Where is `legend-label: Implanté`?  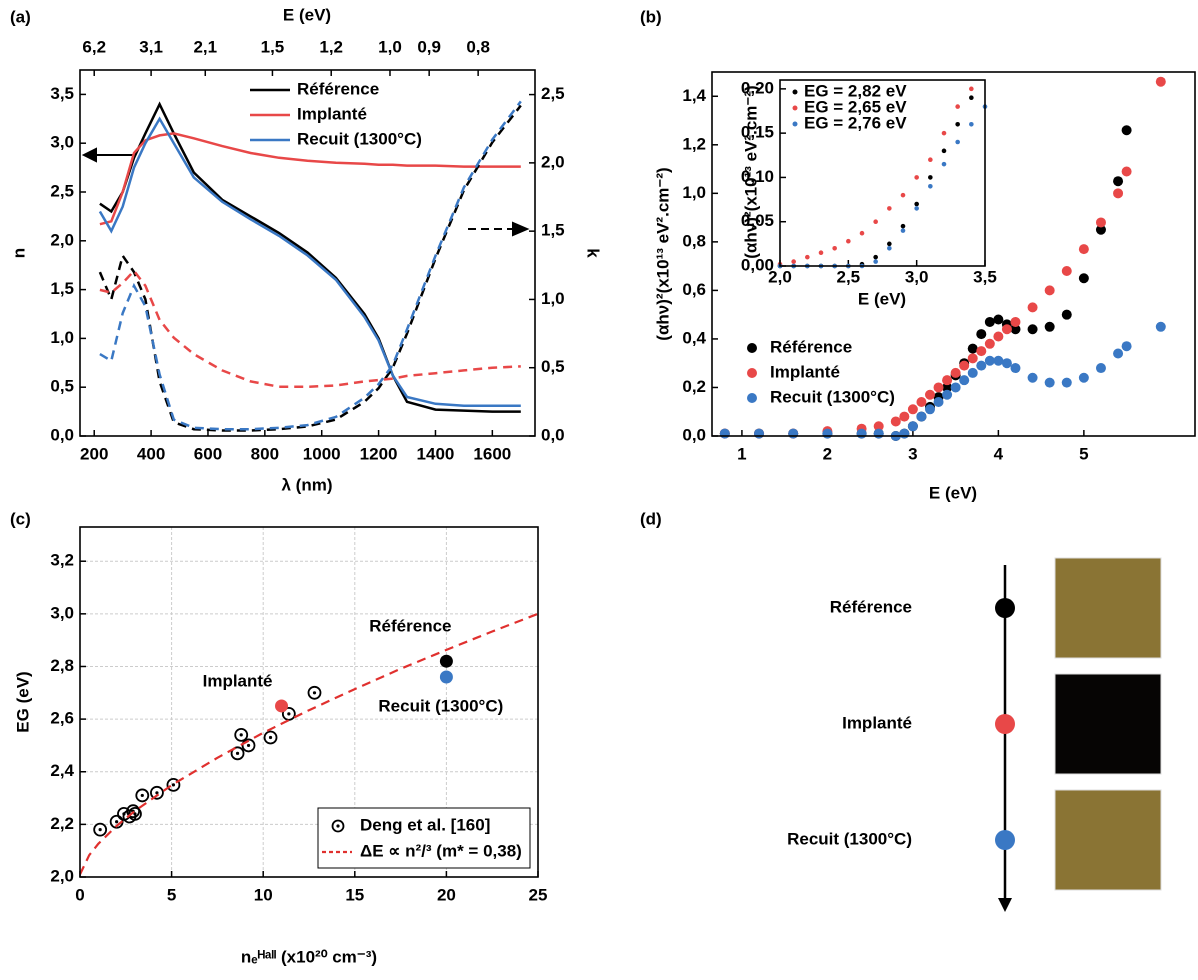 legend-label: Implanté is located at coordinates (805, 371).